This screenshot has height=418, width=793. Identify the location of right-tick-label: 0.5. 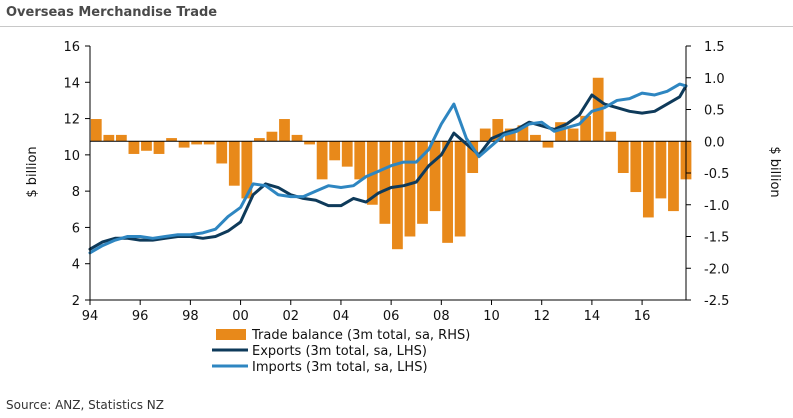
(714, 111).